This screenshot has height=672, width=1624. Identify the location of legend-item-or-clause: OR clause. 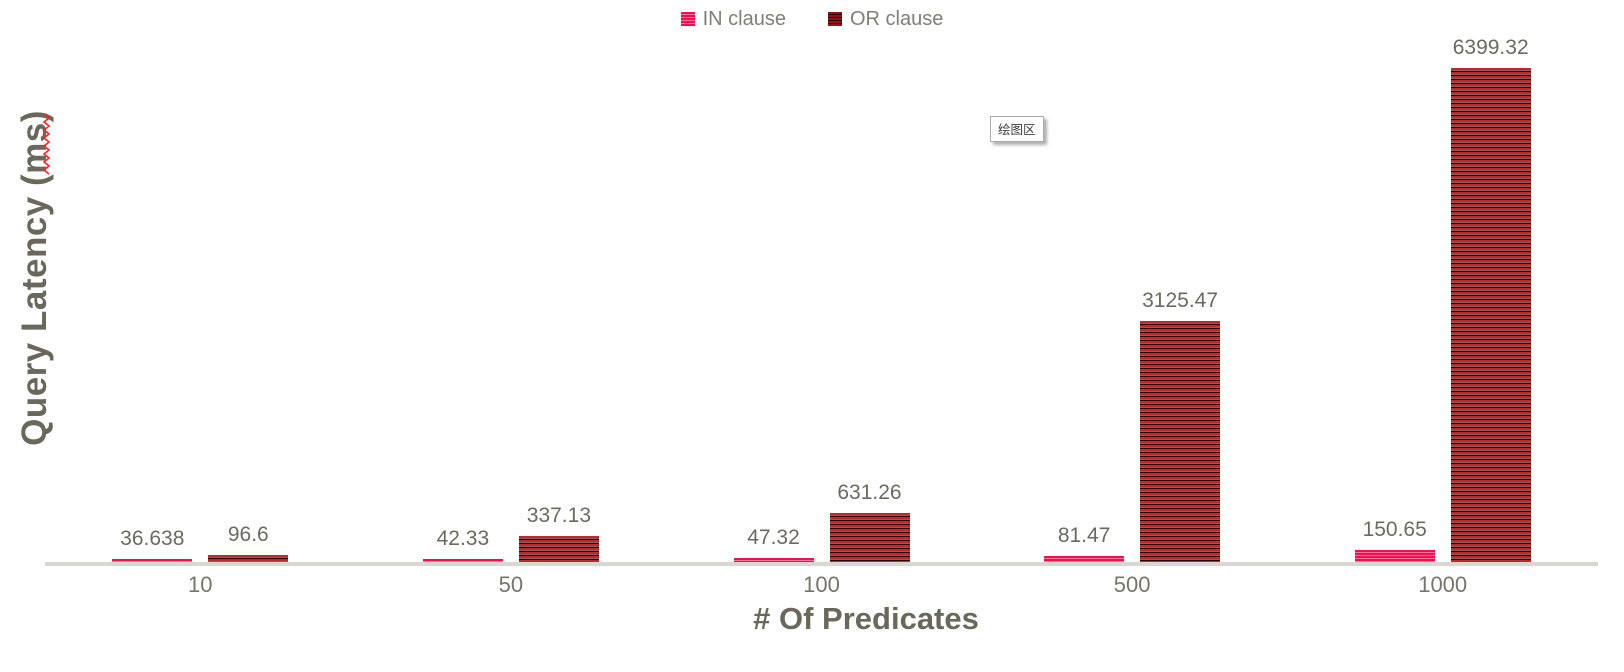
(885, 19).